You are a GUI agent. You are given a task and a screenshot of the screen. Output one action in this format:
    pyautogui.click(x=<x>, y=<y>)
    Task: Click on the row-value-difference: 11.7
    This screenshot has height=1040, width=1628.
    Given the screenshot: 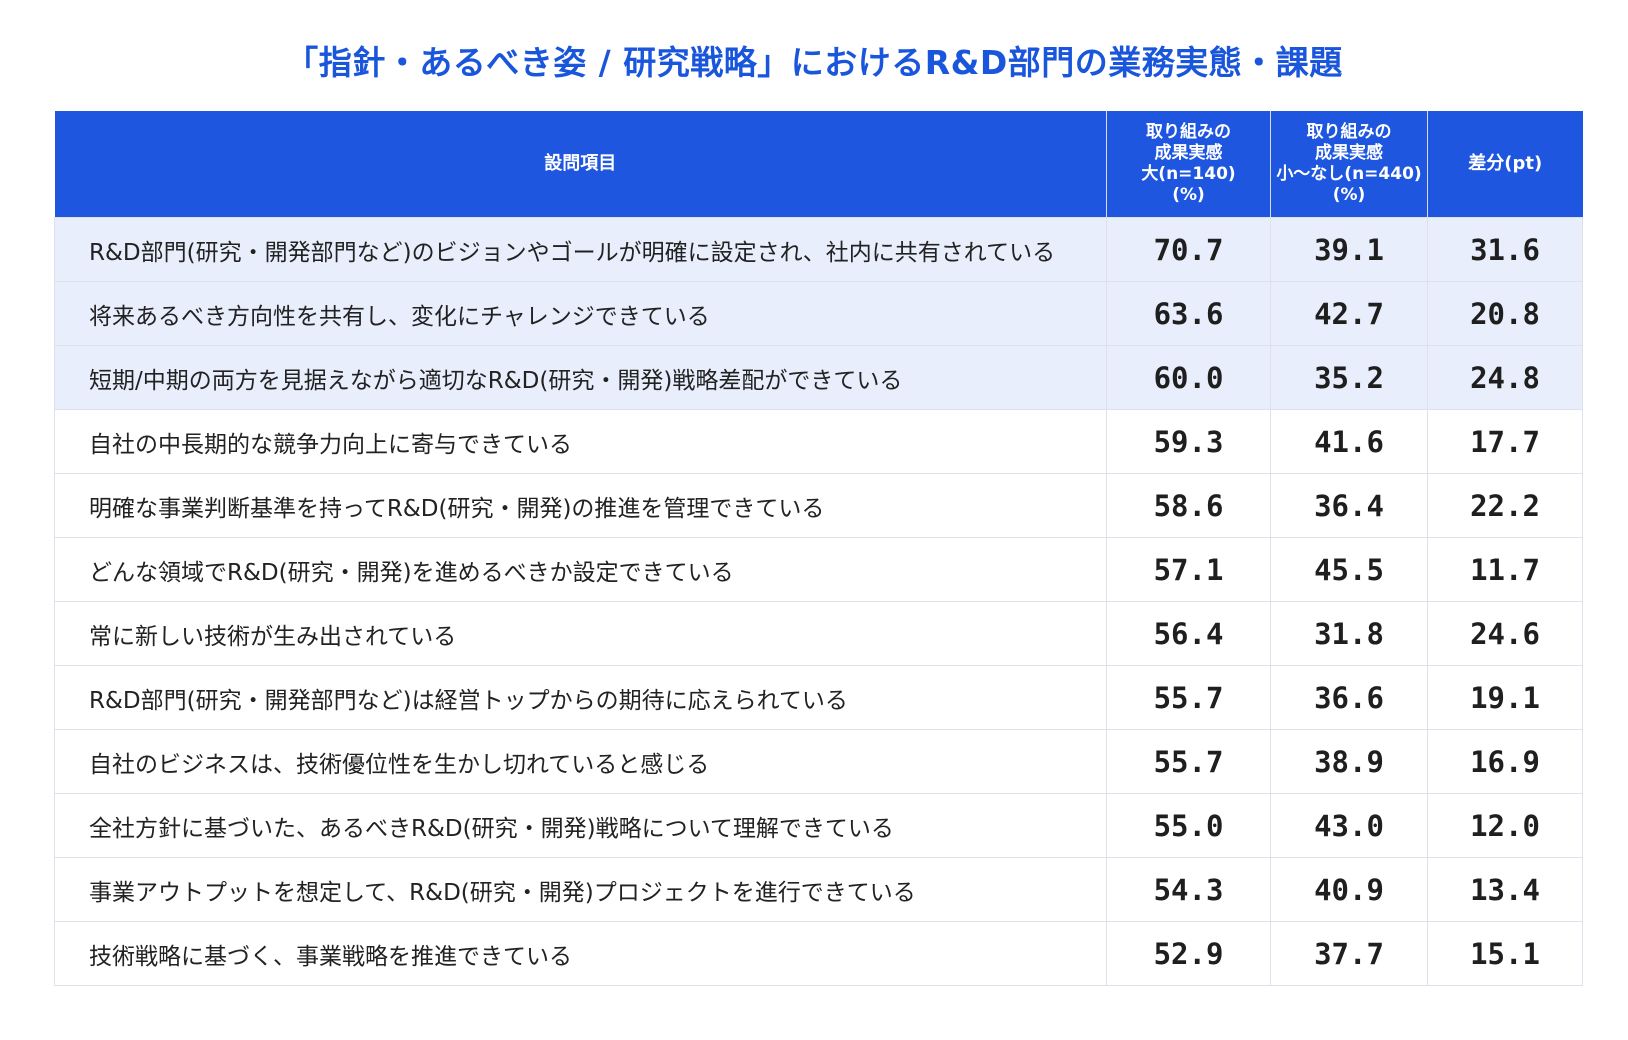 What is the action you would take?
    pyautogui.click(x=1505, y=569)
    